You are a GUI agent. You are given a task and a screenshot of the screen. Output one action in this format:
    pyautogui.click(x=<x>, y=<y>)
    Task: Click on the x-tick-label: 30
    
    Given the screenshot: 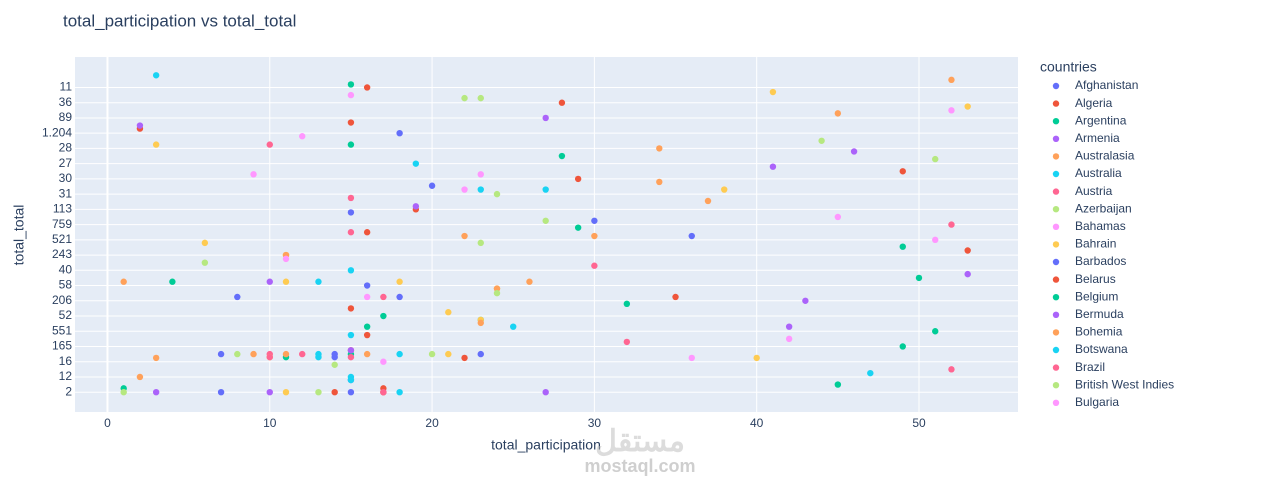 What is the action you would take?
    pyautogui.click(x=595, y=423)
    